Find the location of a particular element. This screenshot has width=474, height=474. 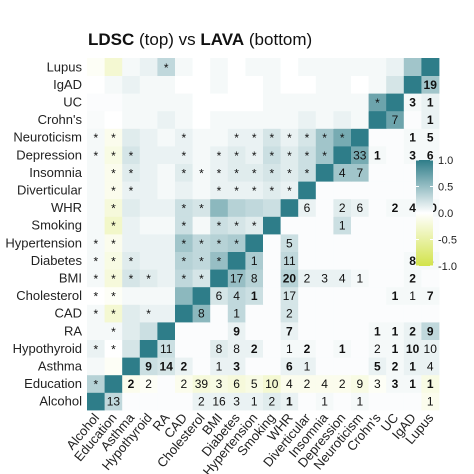

y-axis-label: Asthma is located at coordinates (60, 366).